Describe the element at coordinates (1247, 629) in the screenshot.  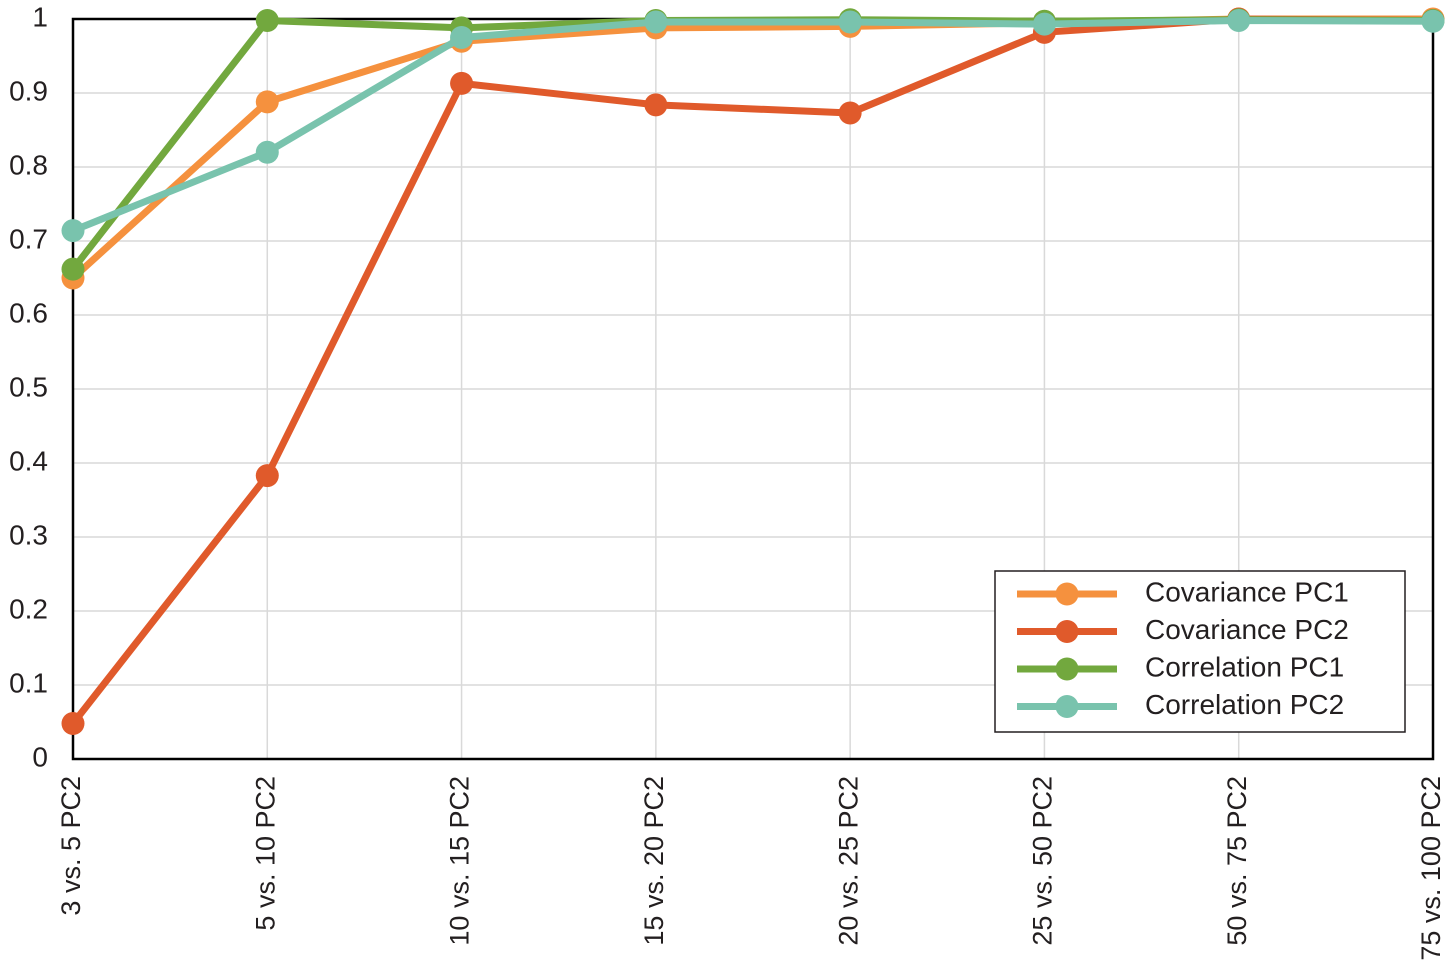
I see `legend-label: Covariance PC2` at that location.